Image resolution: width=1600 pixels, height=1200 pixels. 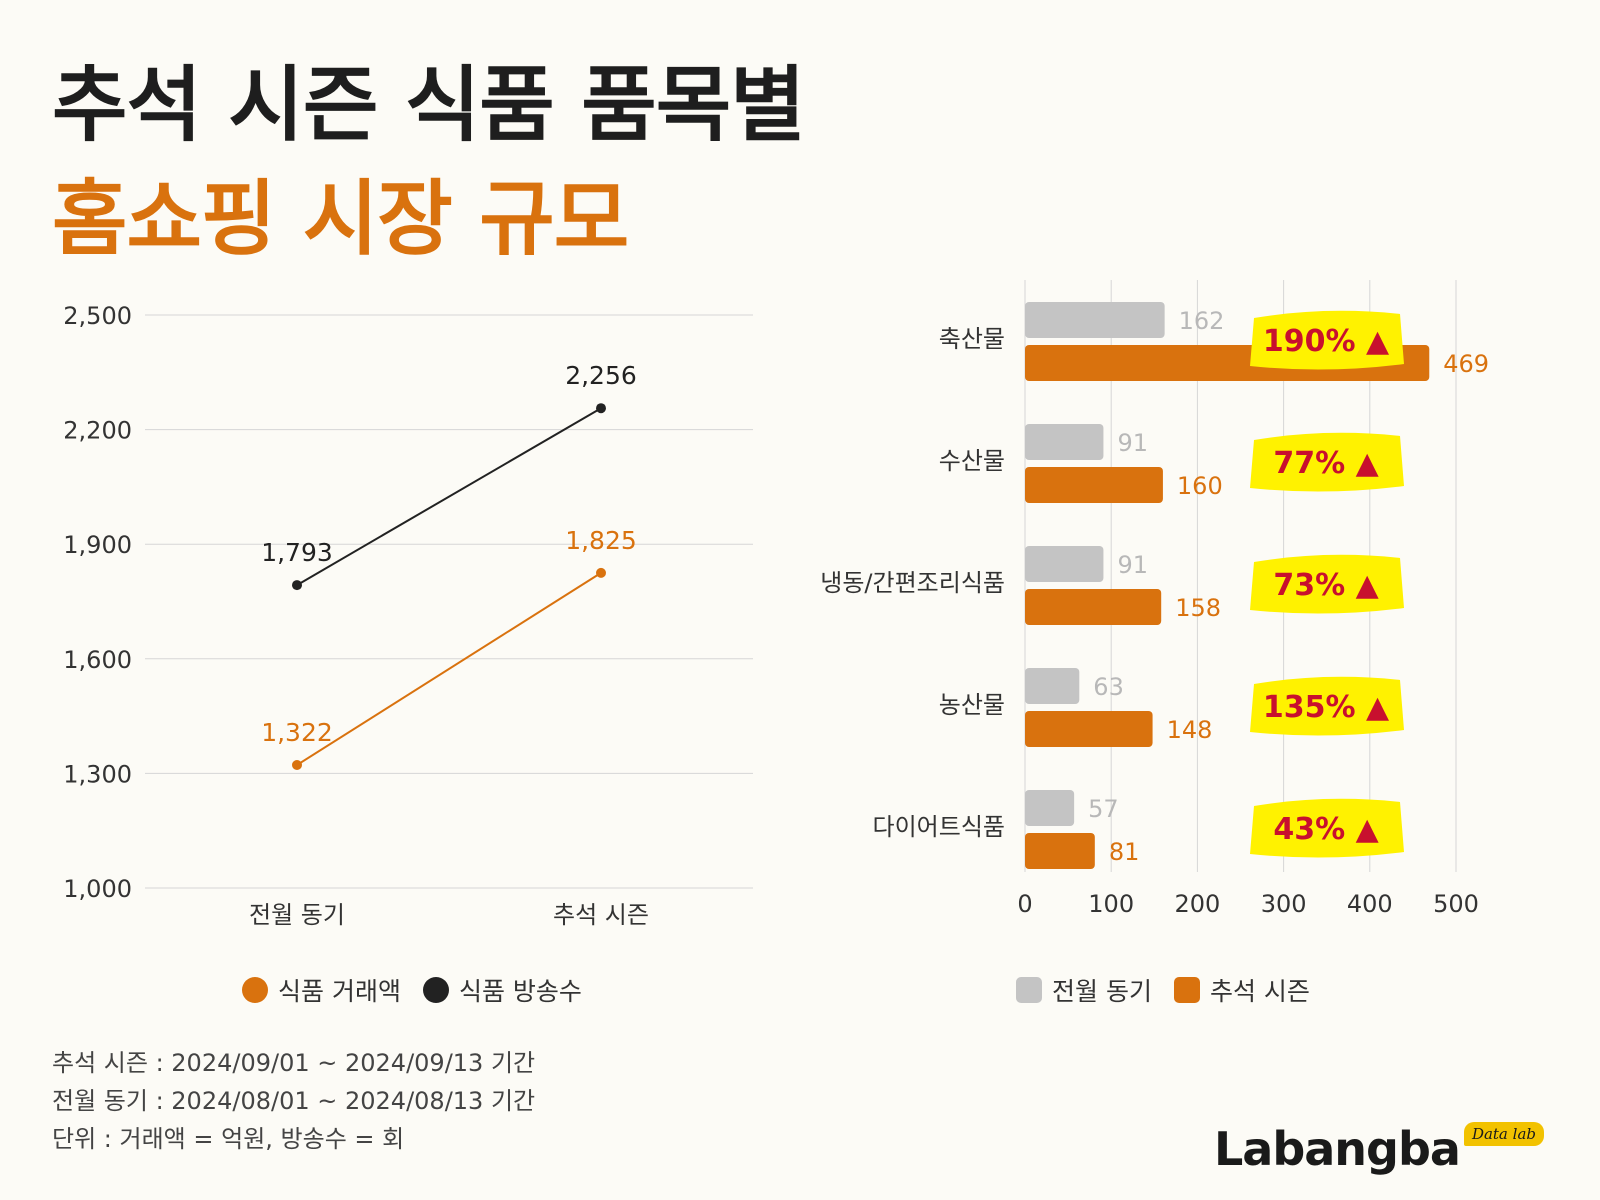 I want to click on legend-swatch-prev-month, so click(x=1029, y=990).